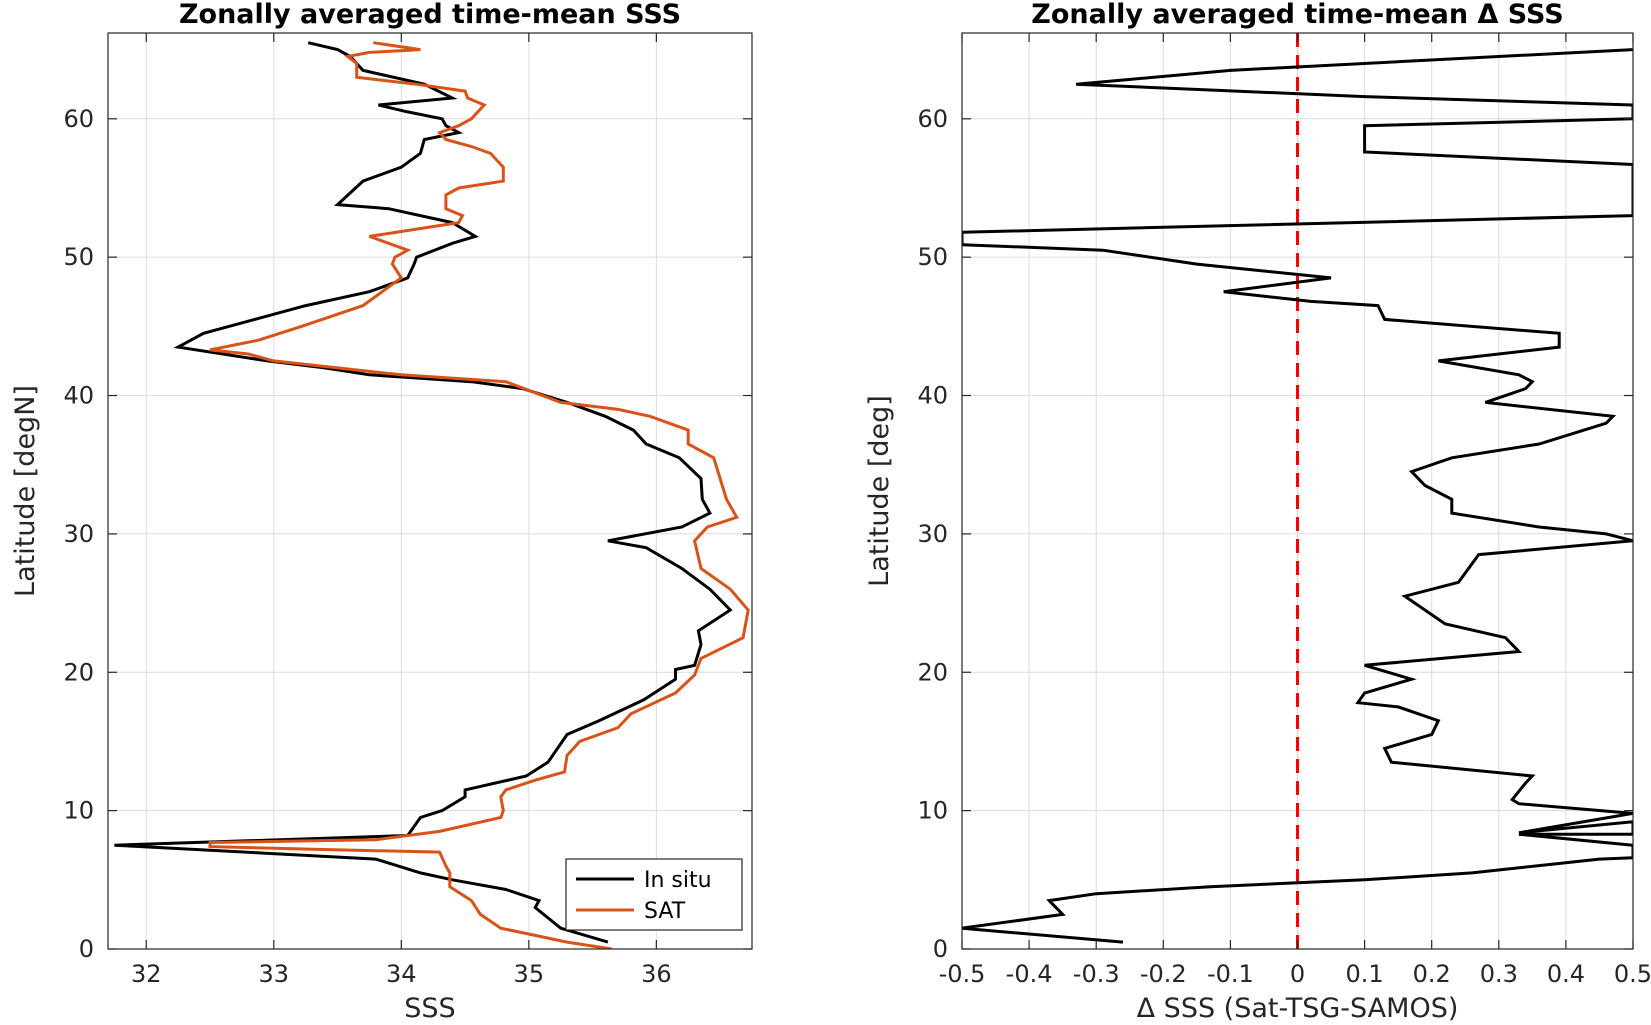 This screenshot has height=1025, width=1651. Describe the element at coordinates (962, 974) in the screenshot. I see `x-tick-label: -0.5` at that location.